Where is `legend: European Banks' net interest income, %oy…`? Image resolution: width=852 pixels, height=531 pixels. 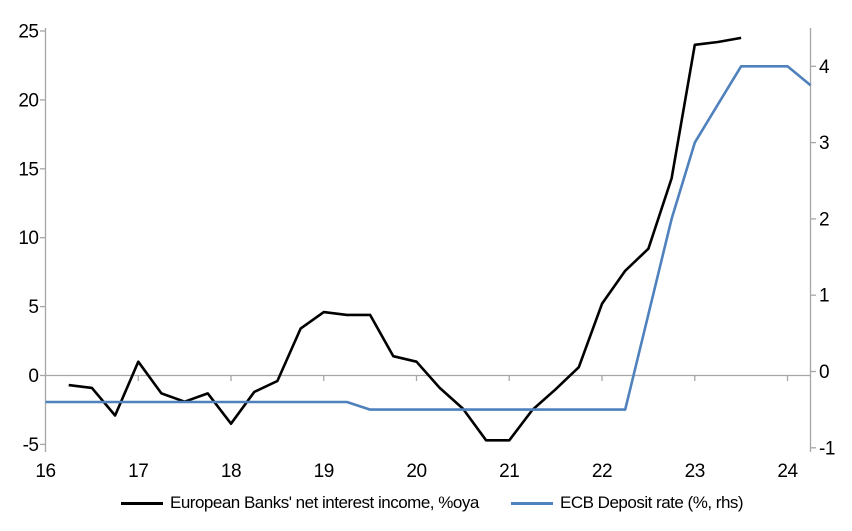
legend: European Banks' net interest income, %oy… is located at coordinates (426, 503).